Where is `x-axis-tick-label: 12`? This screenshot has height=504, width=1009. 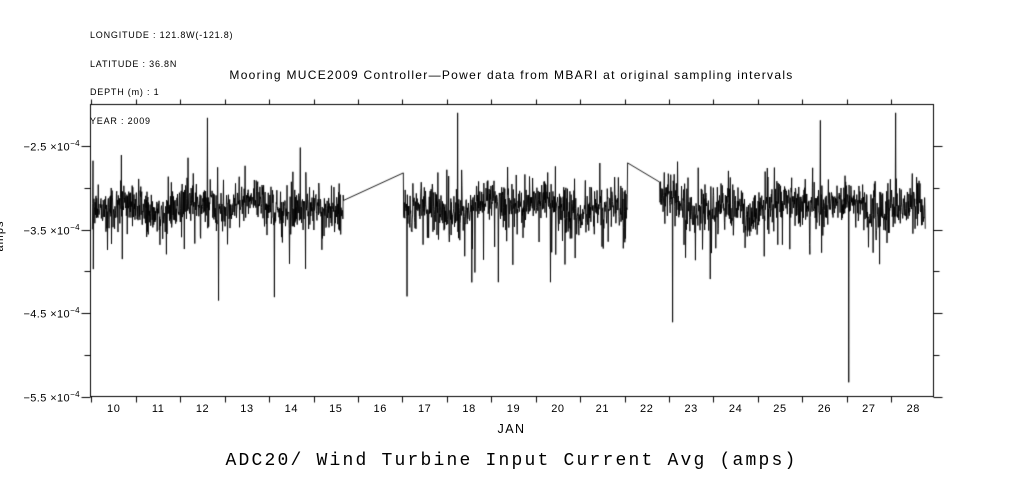
x-axis-tick-label: 12 is located at coordinates (202, 409).